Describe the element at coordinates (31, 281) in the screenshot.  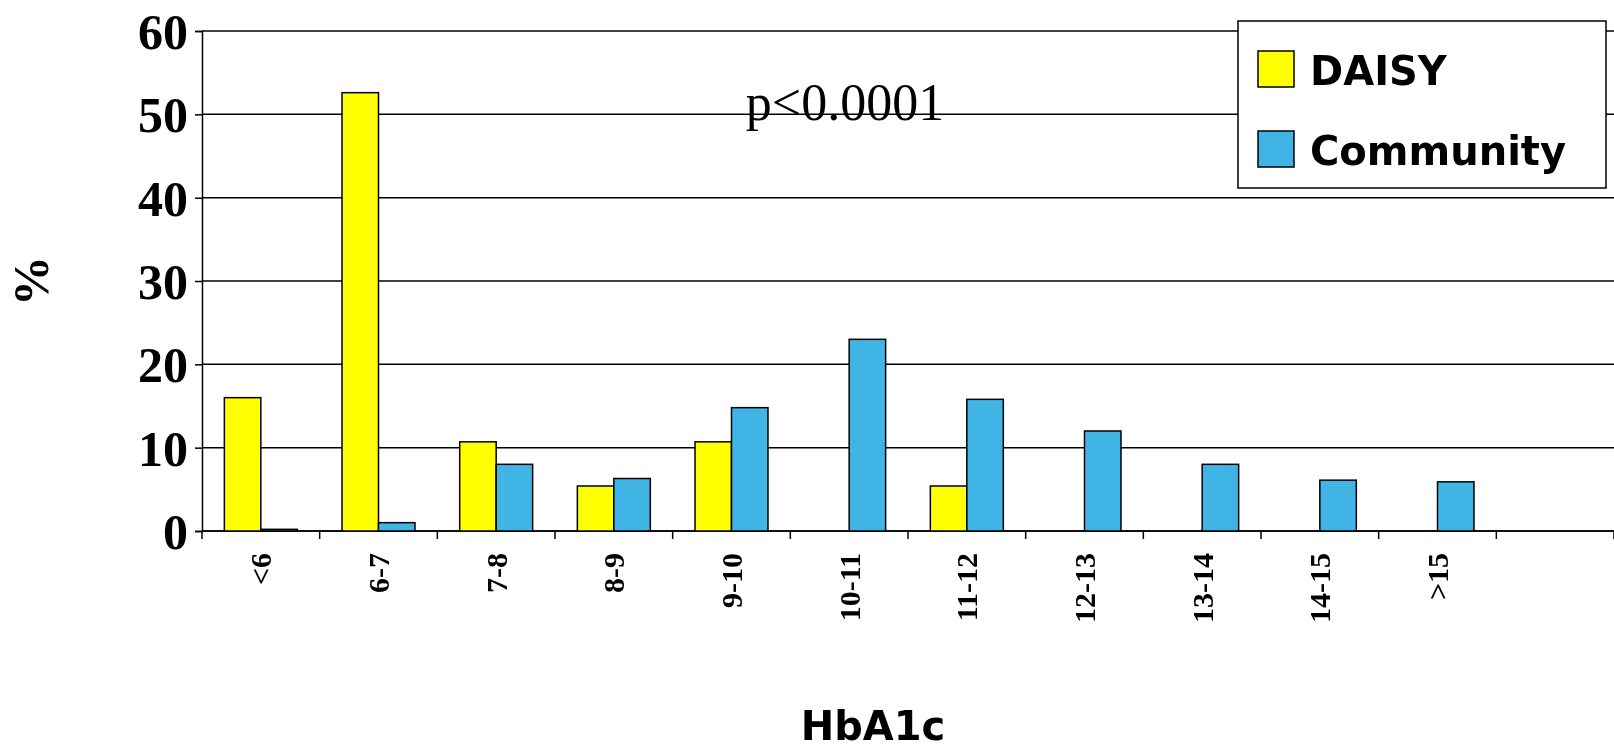
I see `y-axis-title: %` at that location.